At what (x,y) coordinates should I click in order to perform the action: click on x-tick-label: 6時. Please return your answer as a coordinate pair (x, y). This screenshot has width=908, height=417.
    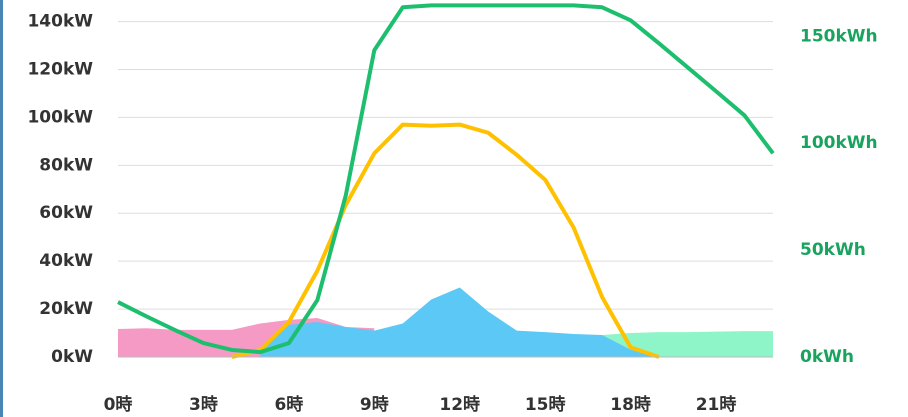
    Looking at the image, I should click on (288, 404).